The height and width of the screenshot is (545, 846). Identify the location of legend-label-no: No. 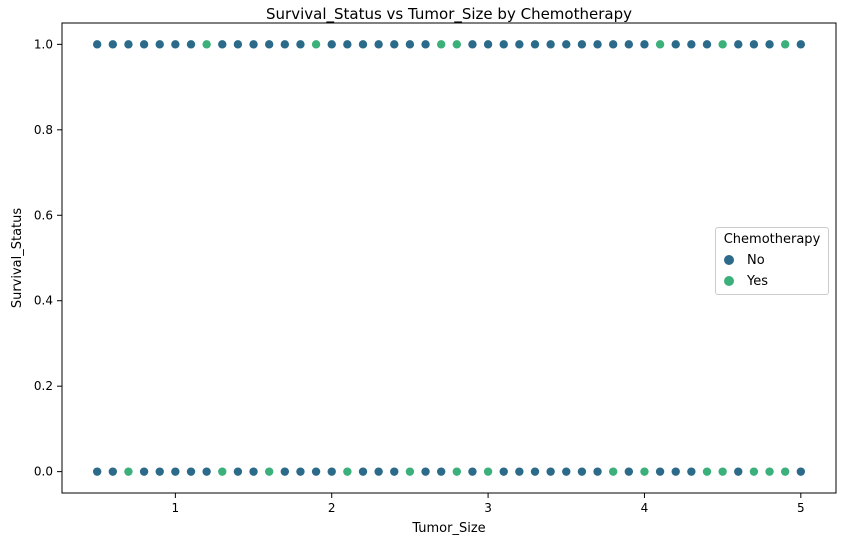
(756, 260).